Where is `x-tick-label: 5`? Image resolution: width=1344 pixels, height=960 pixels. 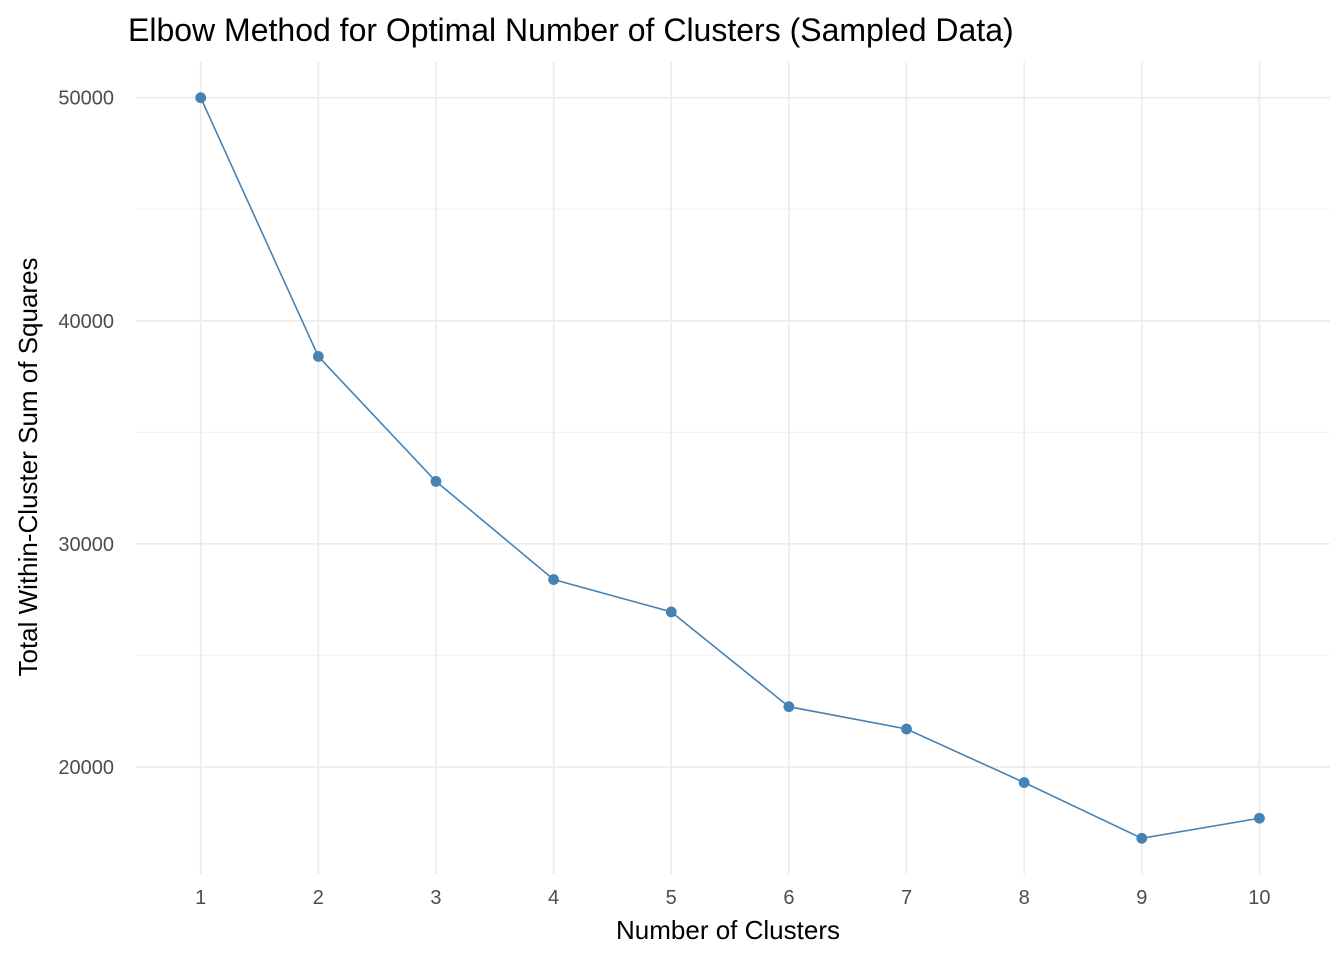
x-tick-label: 5 is located at coordinates (671, 898).